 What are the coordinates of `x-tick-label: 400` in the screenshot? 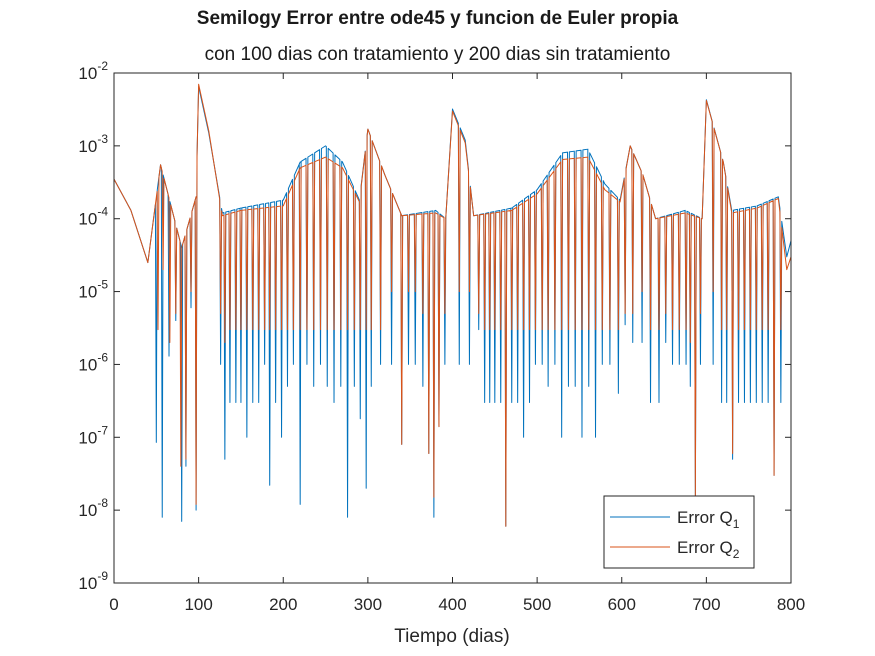 It's located at (452, 604).